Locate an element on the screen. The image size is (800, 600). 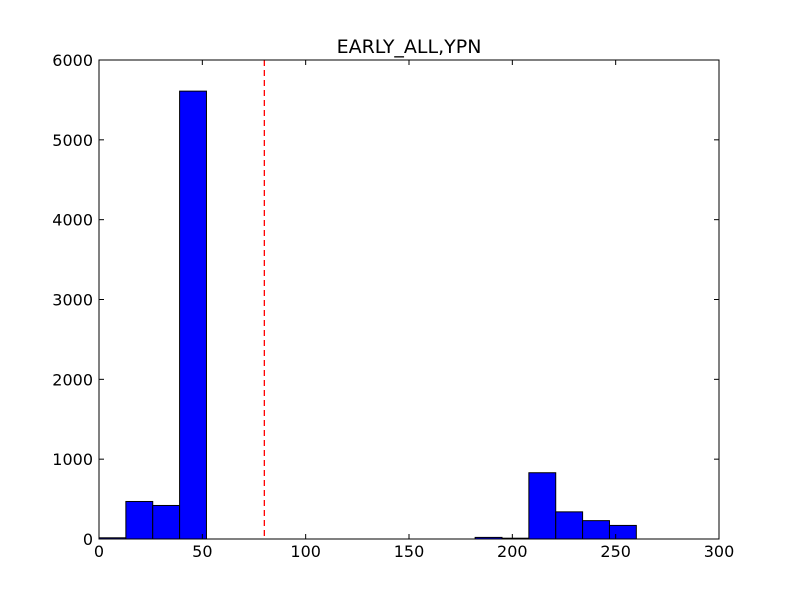
y-tick-label: 0 is located at coordinates (88, 539).